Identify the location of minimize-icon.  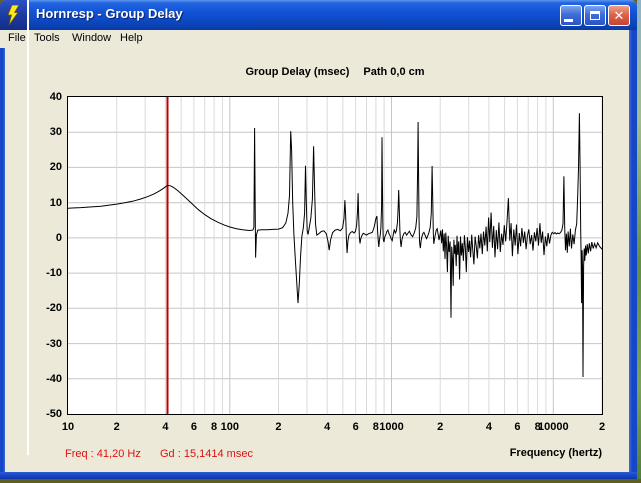
(568, 20).